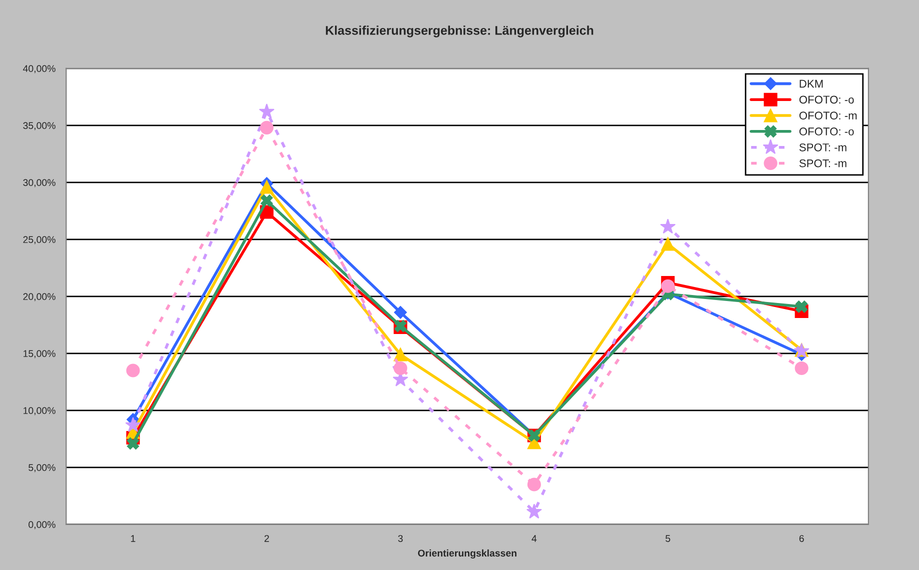 The height and width of the screenshot is (570, 919). Describe the element at coordinates (266, 538) in the screenshot. I see `x-tick-label: 2` at that location.